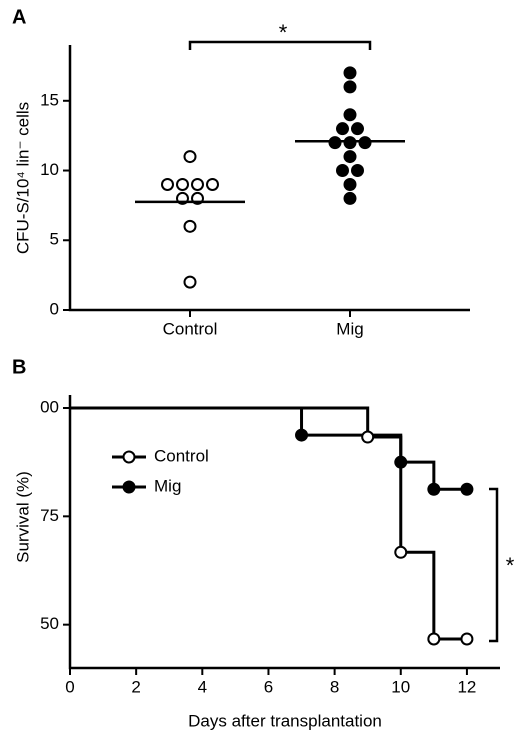  What do you see at coordinates (349, 328) in the screenshot?
I see `x-tick-label: Mig` at bounding box center [349, 328].